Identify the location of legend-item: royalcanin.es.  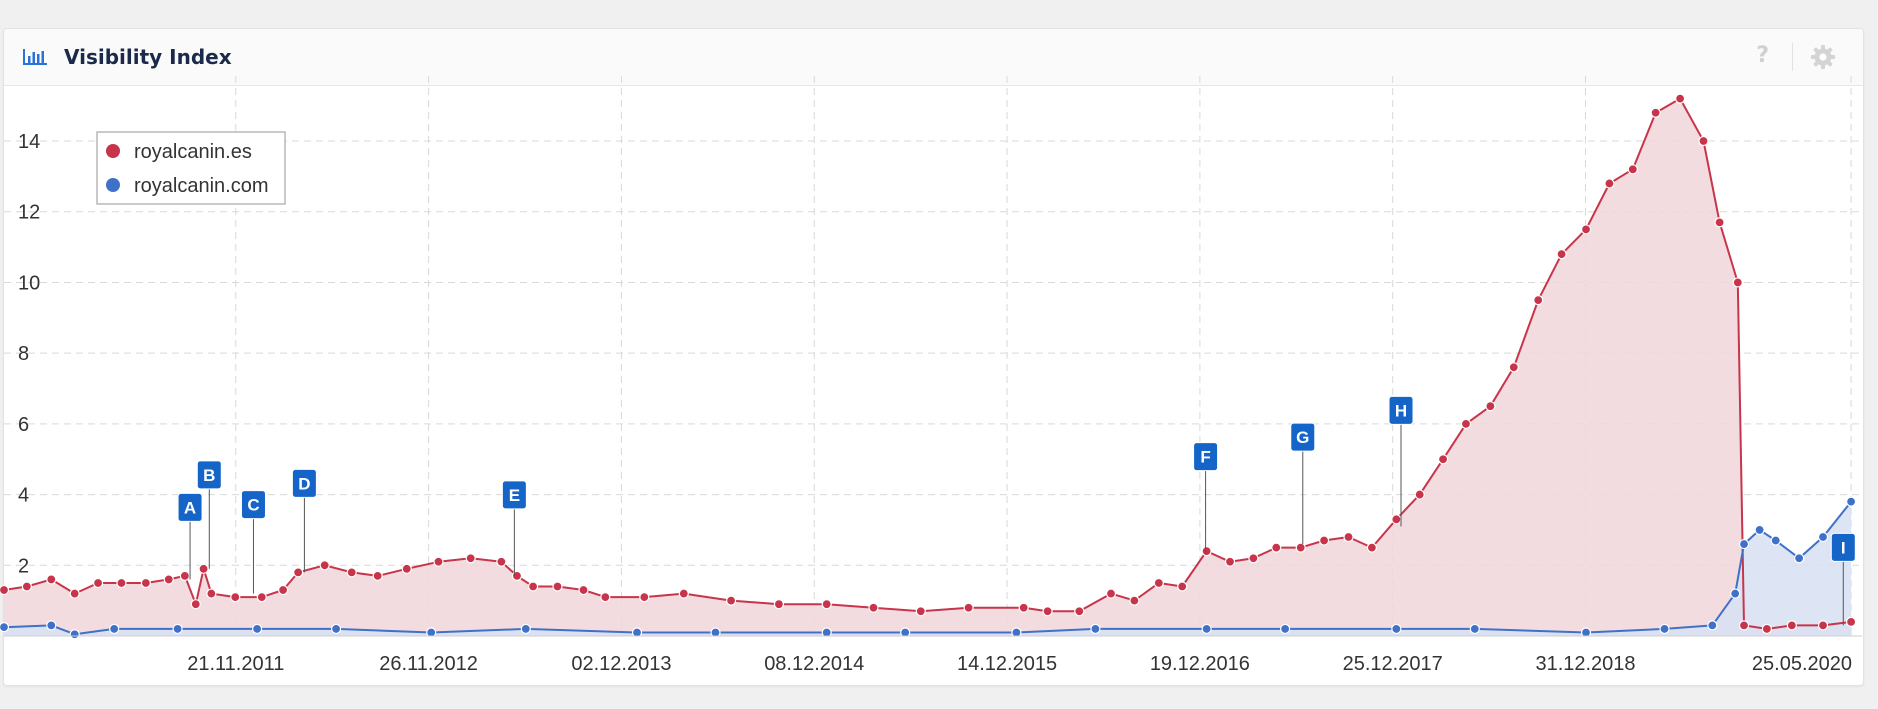
(193, 152).